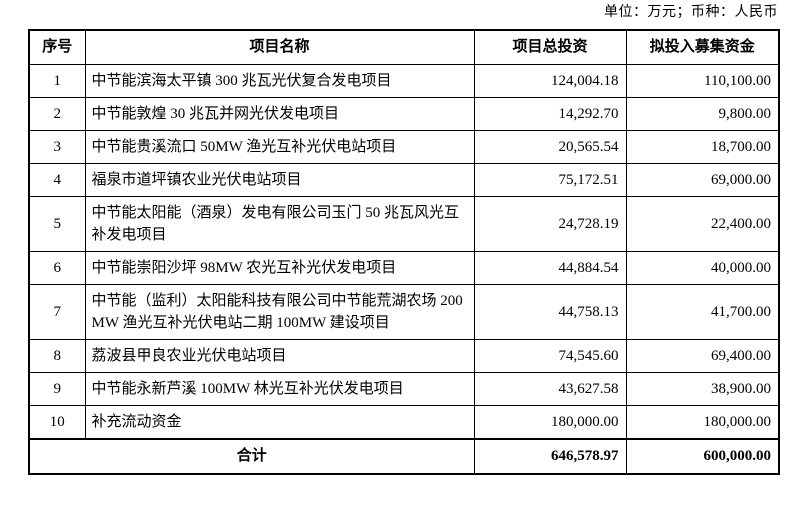 This screenshot has width=800, height=512. What do you see at coordinates (702, 421) in the screenshot?
I see `raised-funds-cell: 180,000.00` at bounding box center [702, 421].